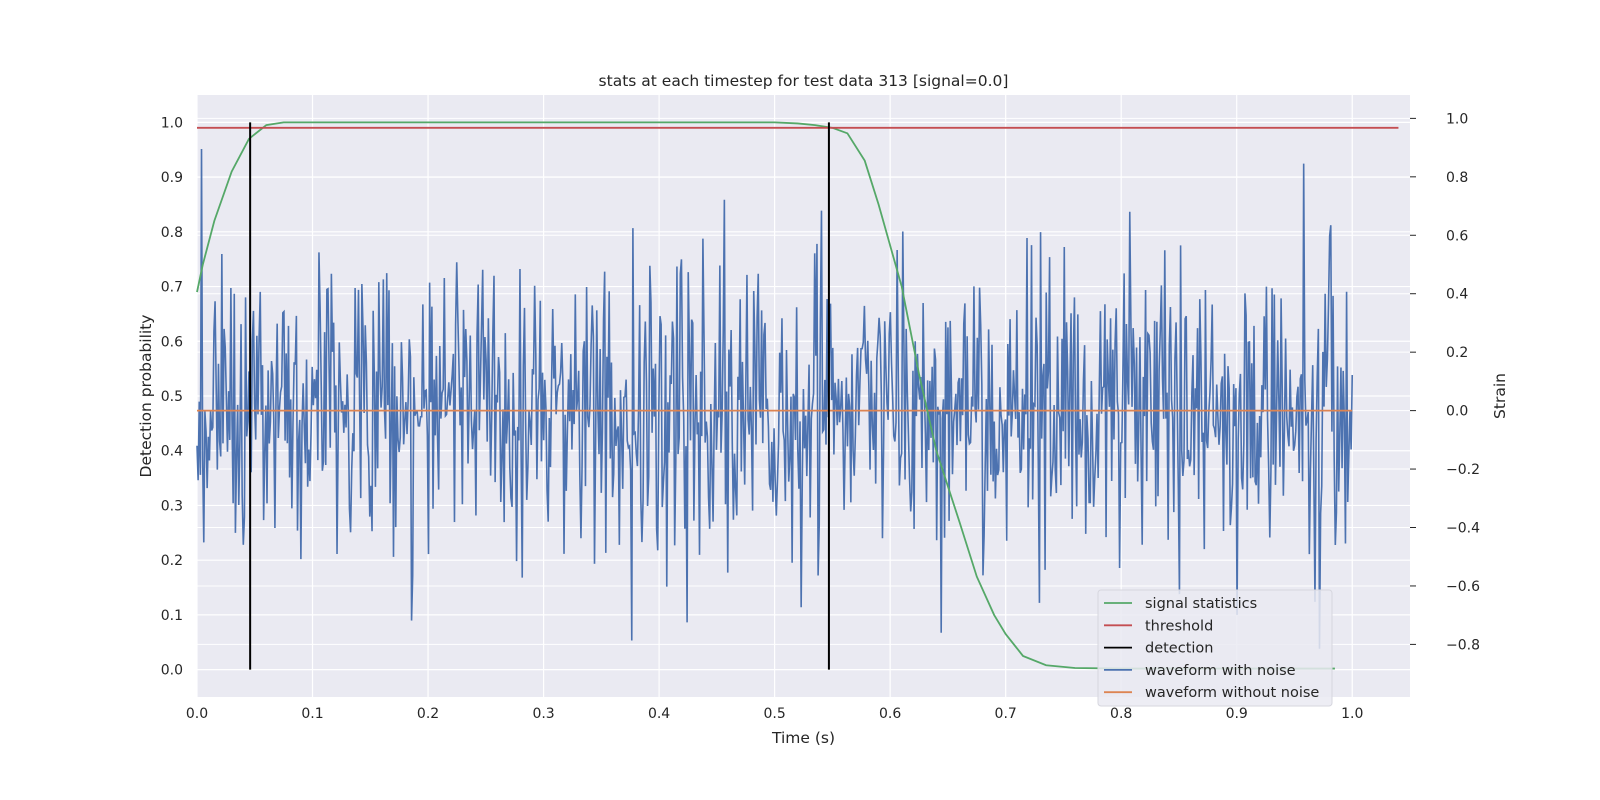 Image resolution: width=1600 pixels, height=800 pixels. What do you see at coordinates (312, 714) in the screenshot?
I see `x-tick-label: 0.1` at bounding box center [312, 714].